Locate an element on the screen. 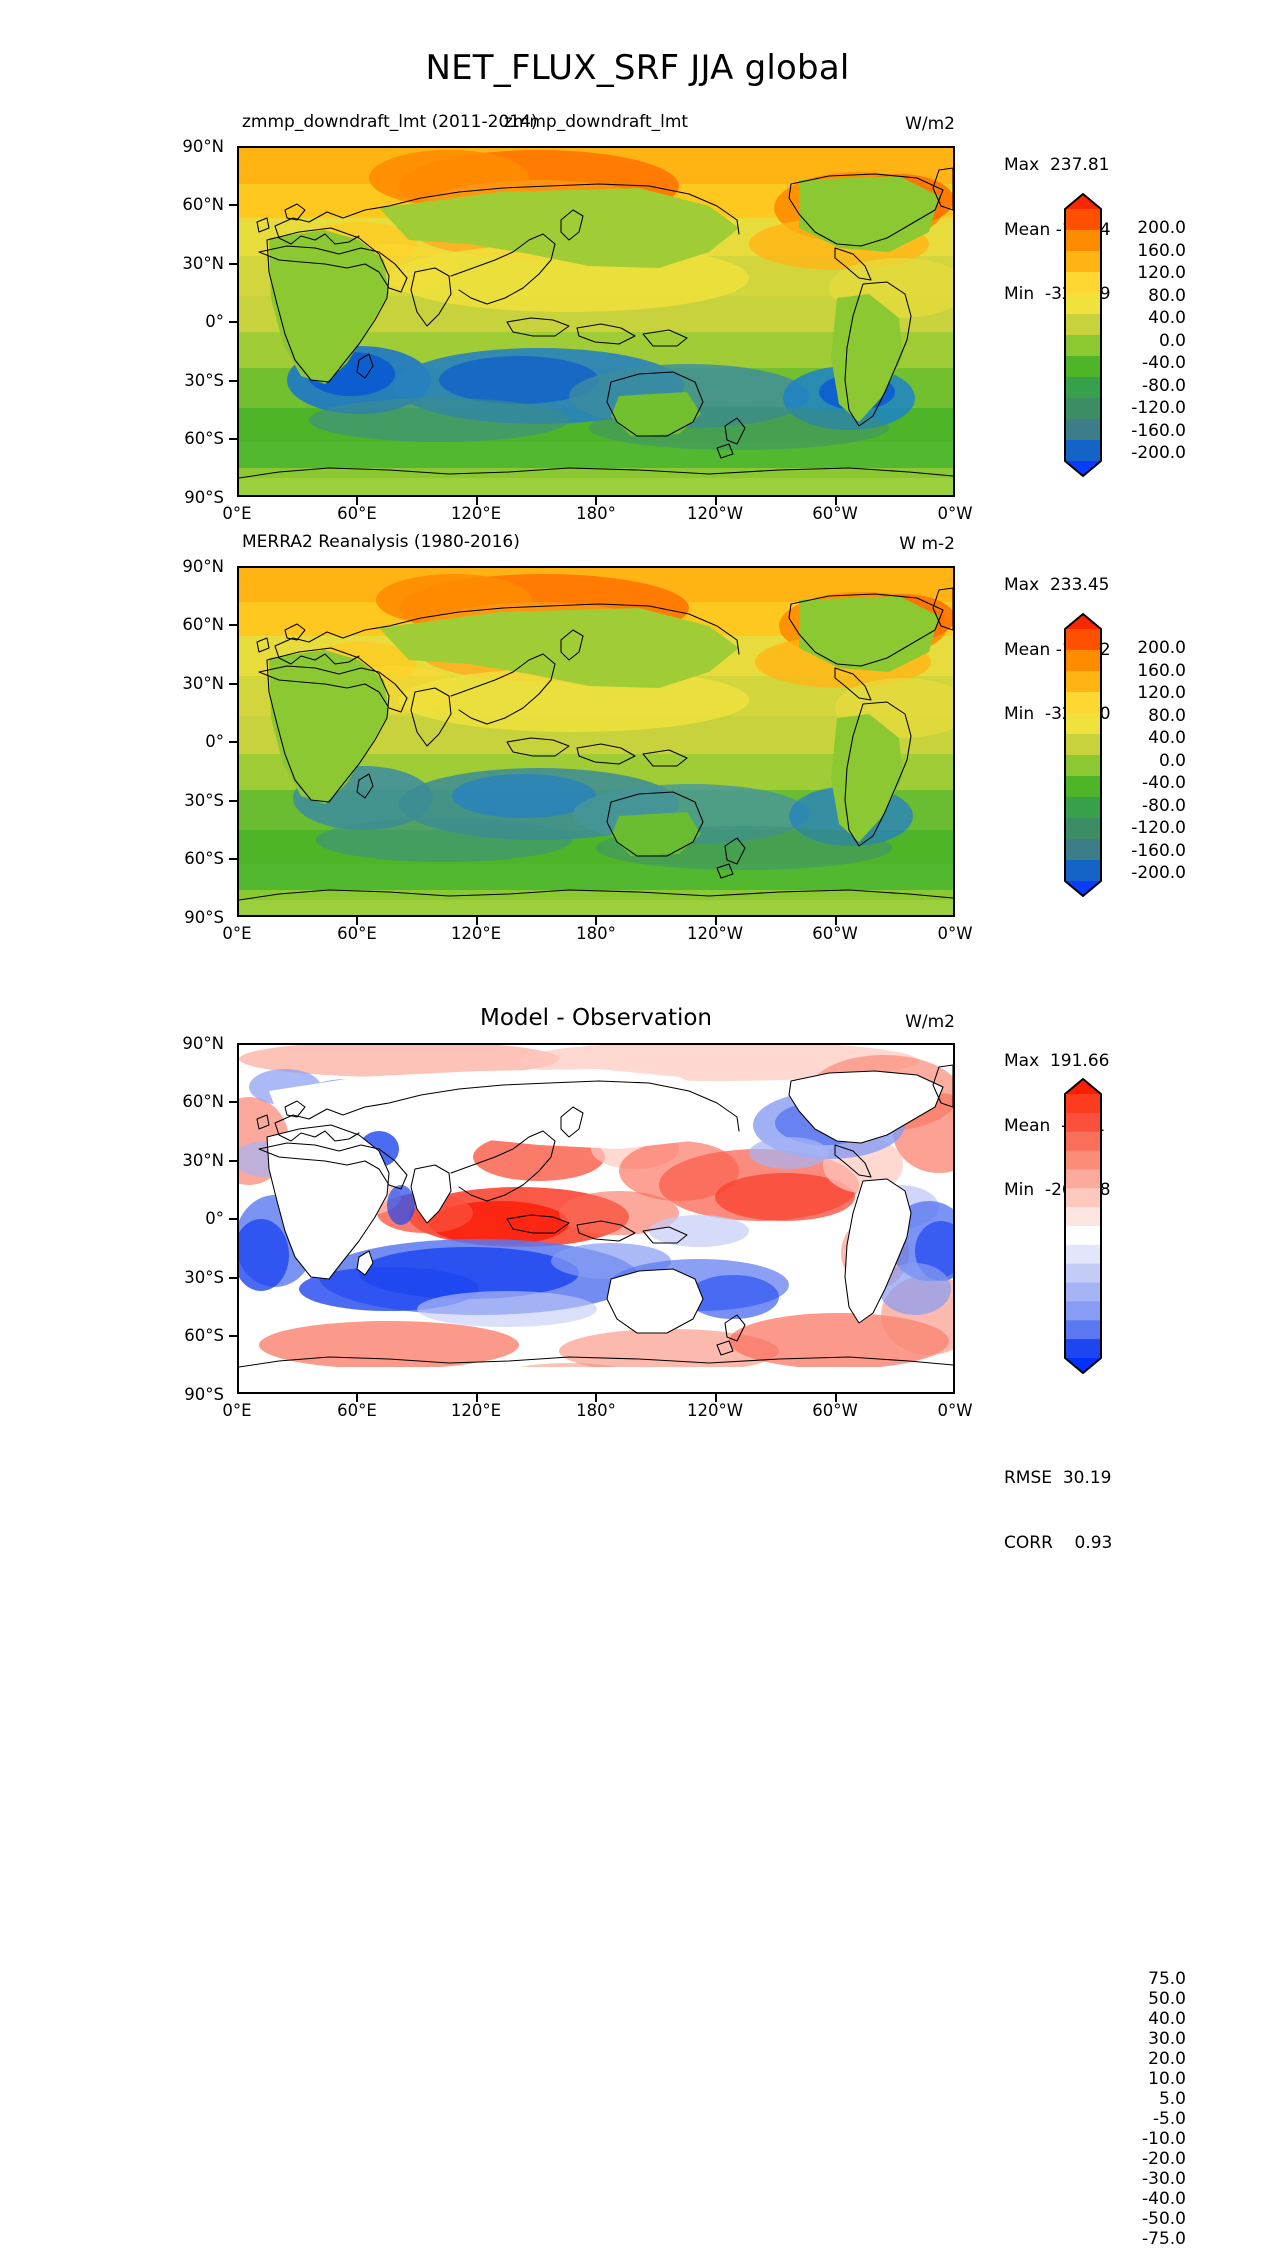 Image resolution: width=1275 pixels, height=2249 pixels. stat-max-value: 237.81 is located at coordinates (1079, 165).